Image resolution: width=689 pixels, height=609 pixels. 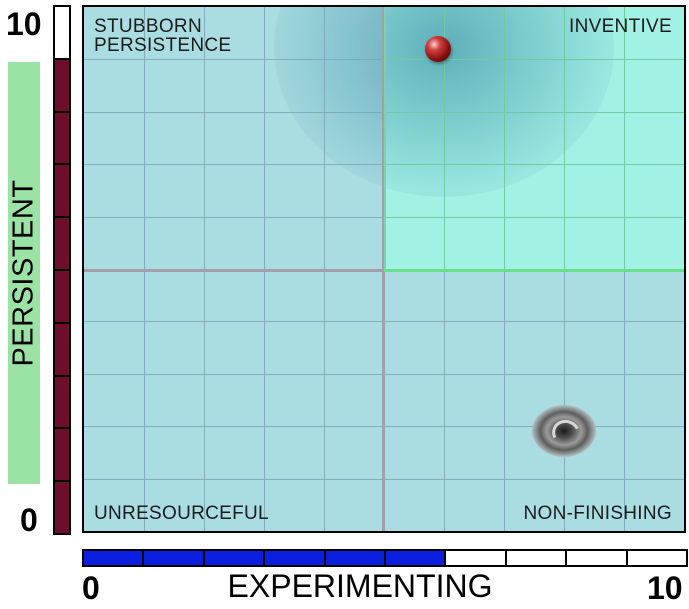 What do you see at coordinates (665, 588) in the screenshot?
I see `x-tick-max: 10` at bounding box center [665, 588].